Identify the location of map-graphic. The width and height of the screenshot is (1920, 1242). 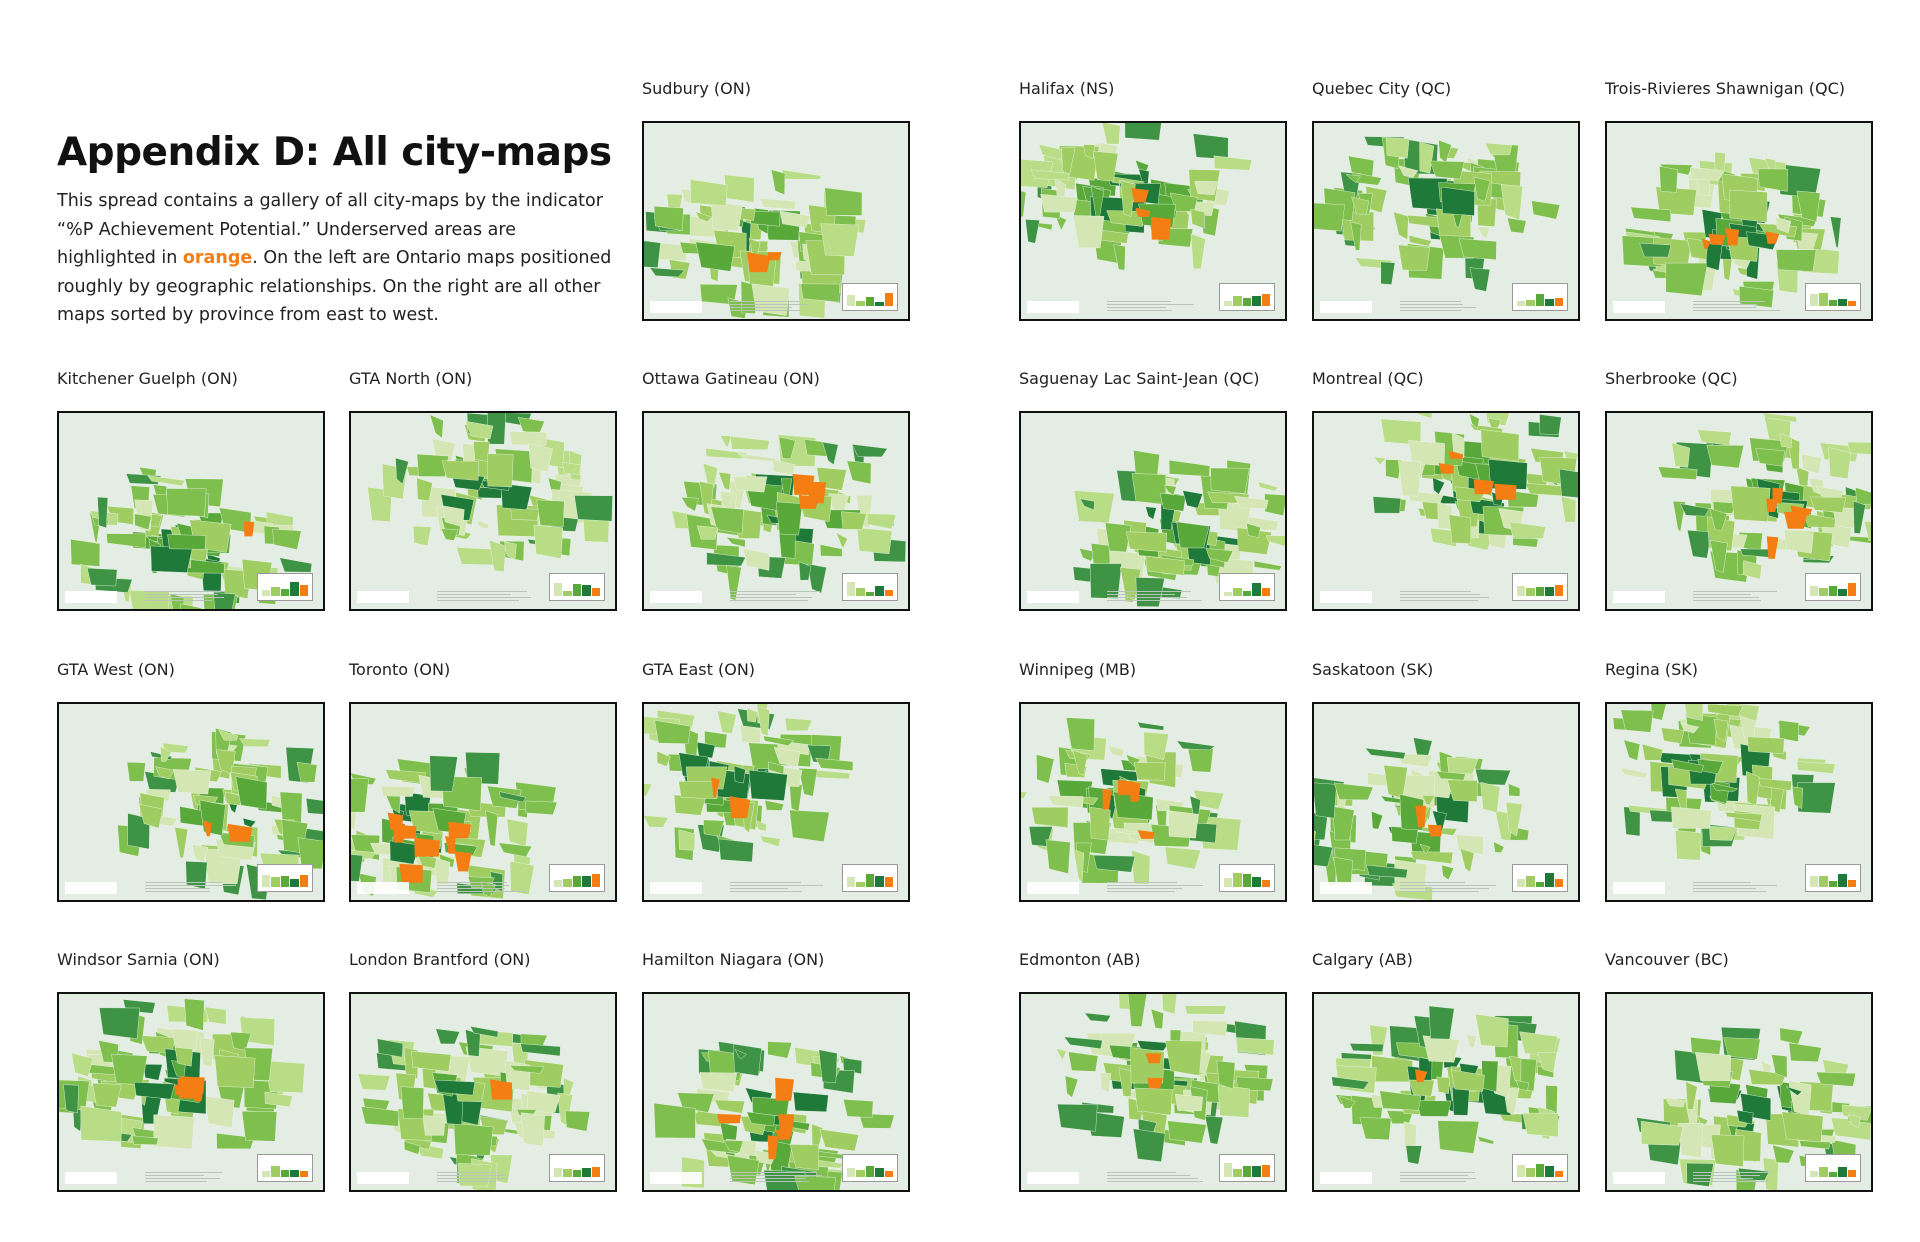
(1739, 802).